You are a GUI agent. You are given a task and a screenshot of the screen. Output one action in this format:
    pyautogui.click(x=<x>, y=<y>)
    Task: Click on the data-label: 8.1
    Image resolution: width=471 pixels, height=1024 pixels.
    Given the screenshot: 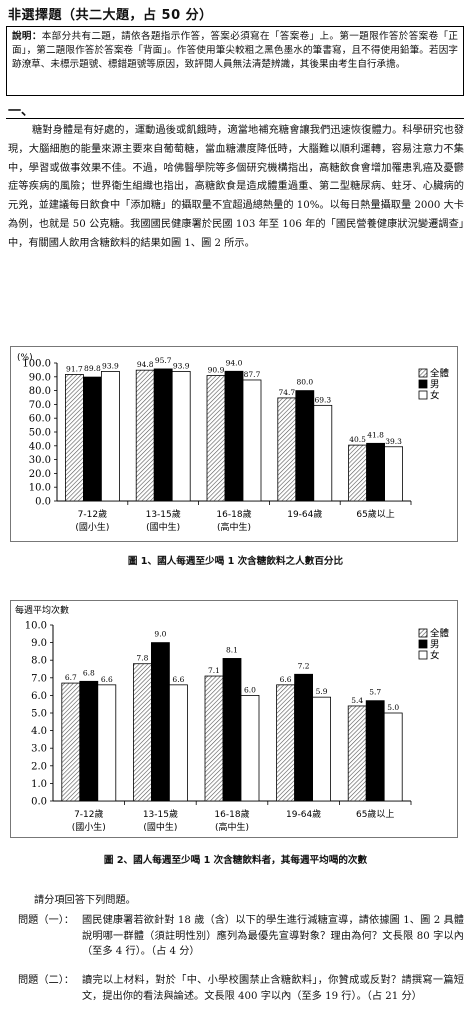 What is the action you would take?
    pyautogui.click(x=232, y=649)
    